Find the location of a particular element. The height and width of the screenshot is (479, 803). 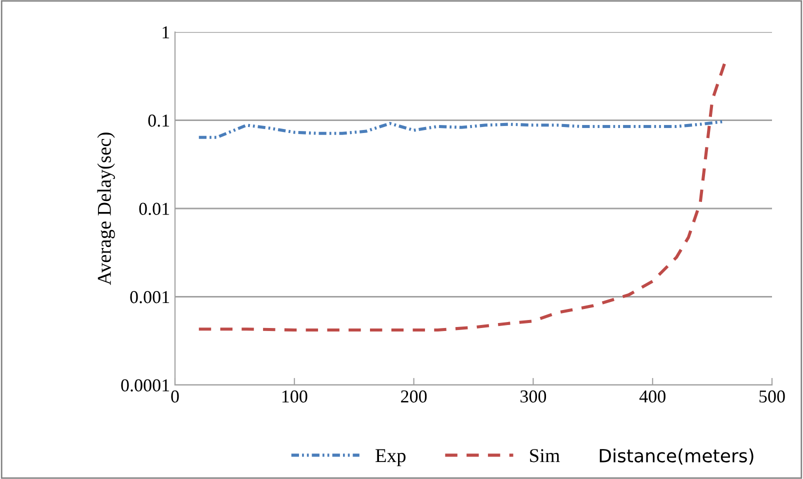

x-tick-label: 400 is located at coordinates (652, 396).